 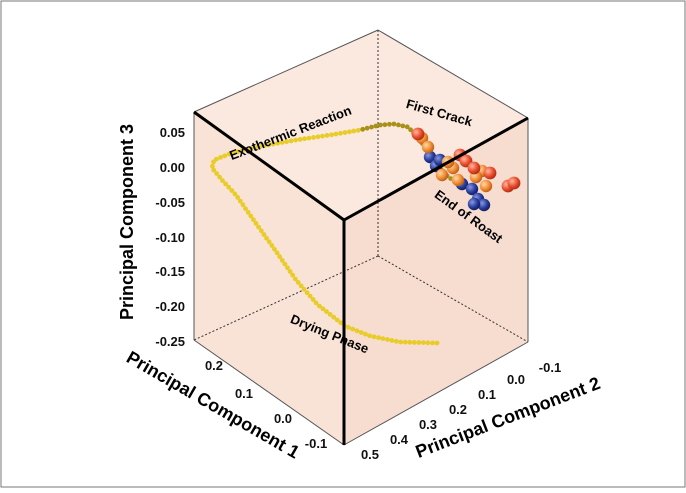 I want to click on front-top-edge-right, so click(x=436, y=169).